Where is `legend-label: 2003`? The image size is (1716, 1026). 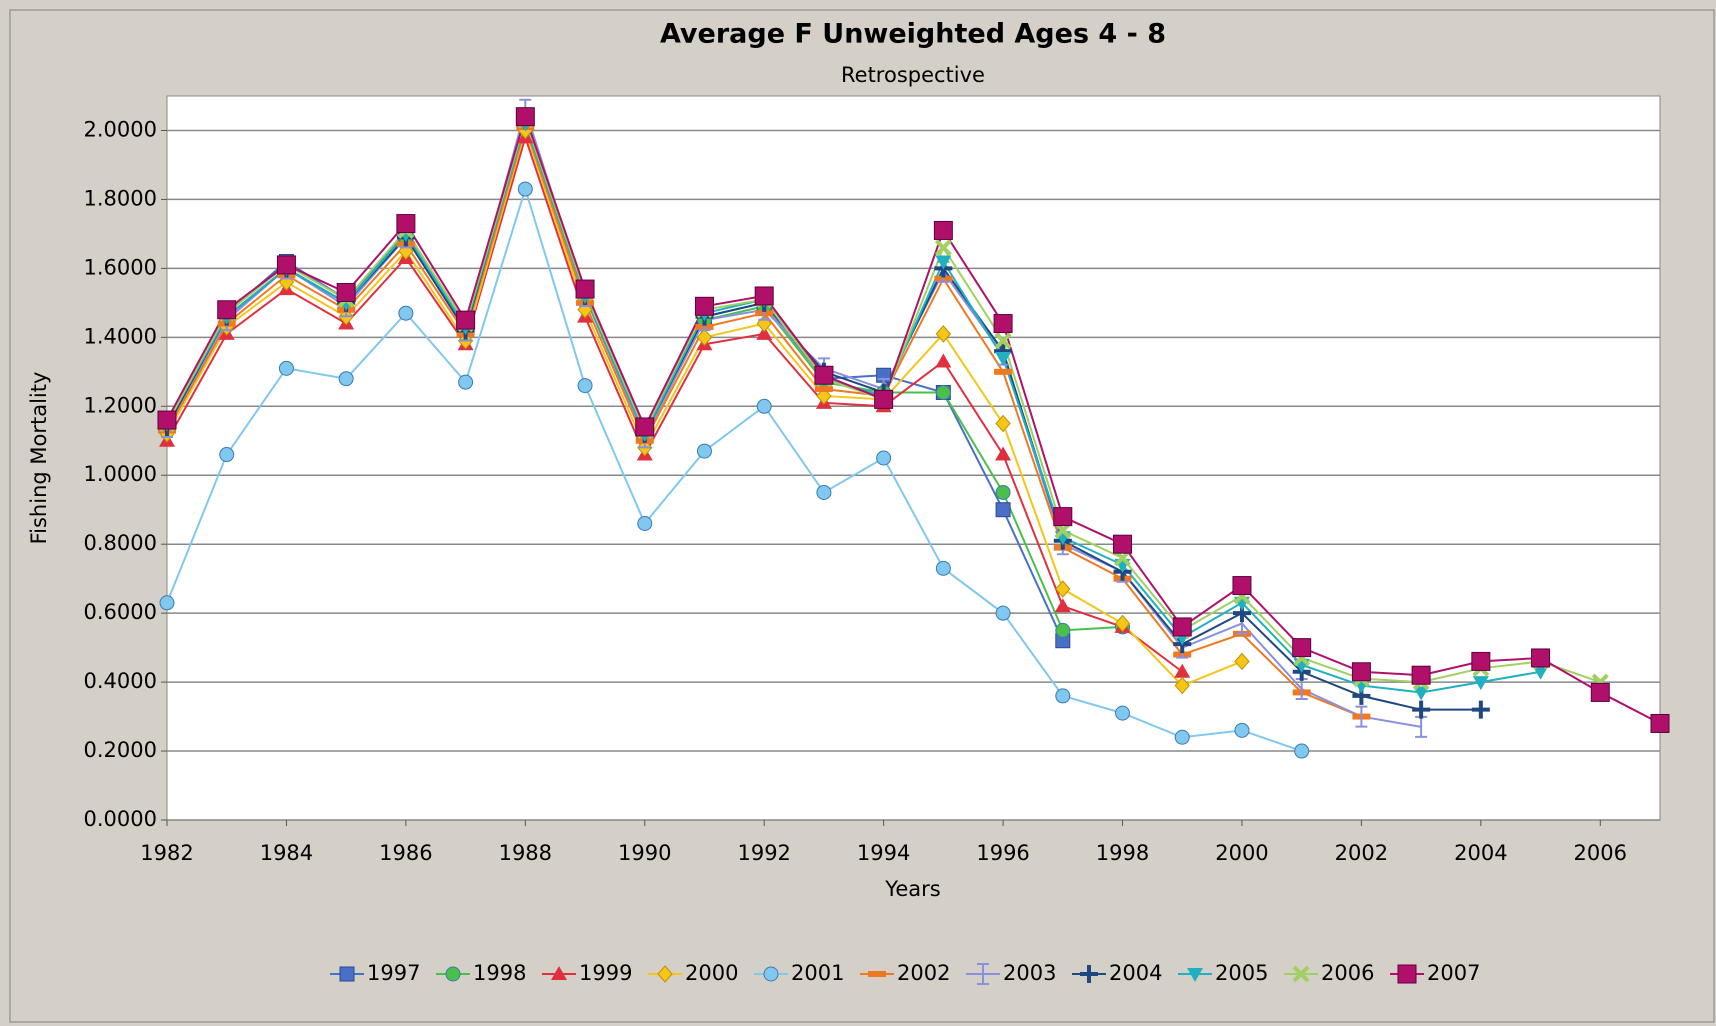 legend-label: 2003 is located at coordinates (1029, 973).